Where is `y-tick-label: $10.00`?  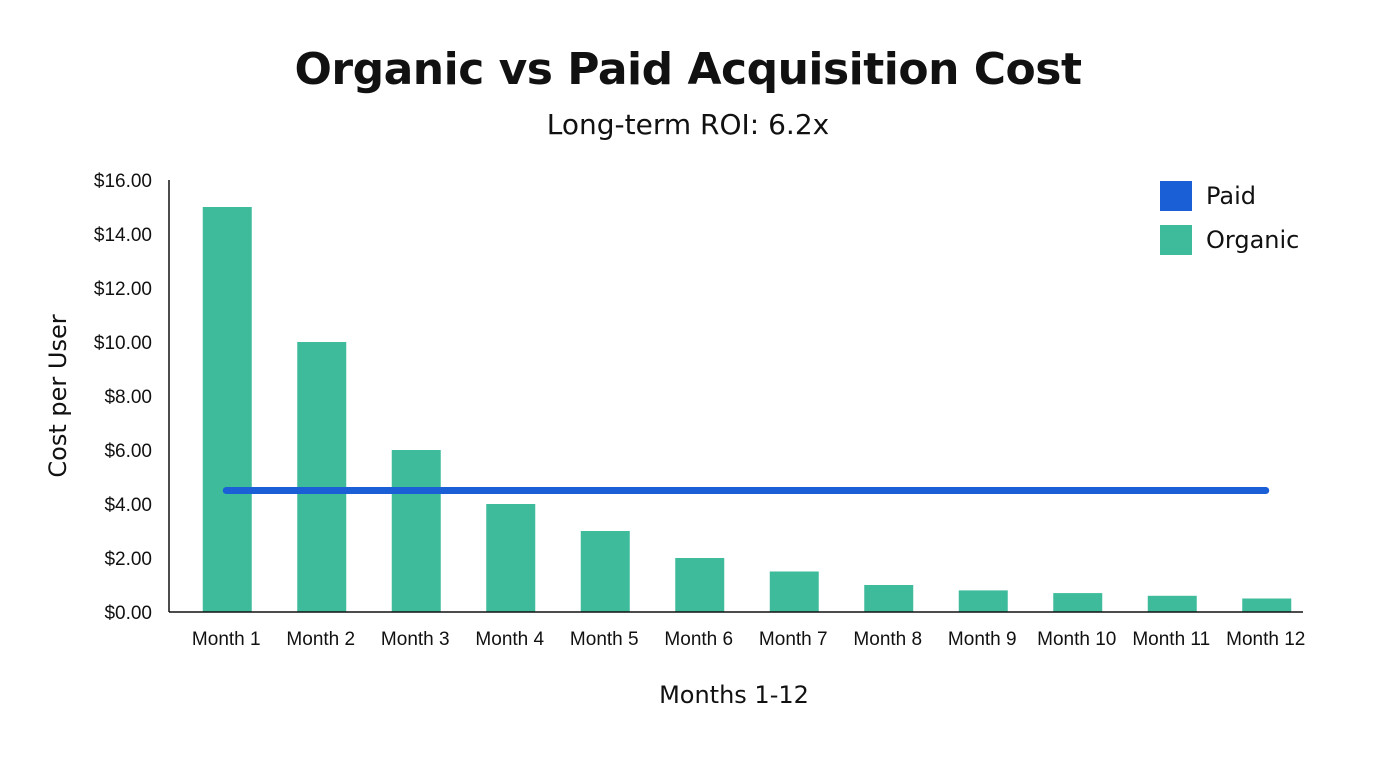
y-tick-label: $10.00 is located at coordinates (123, 343).